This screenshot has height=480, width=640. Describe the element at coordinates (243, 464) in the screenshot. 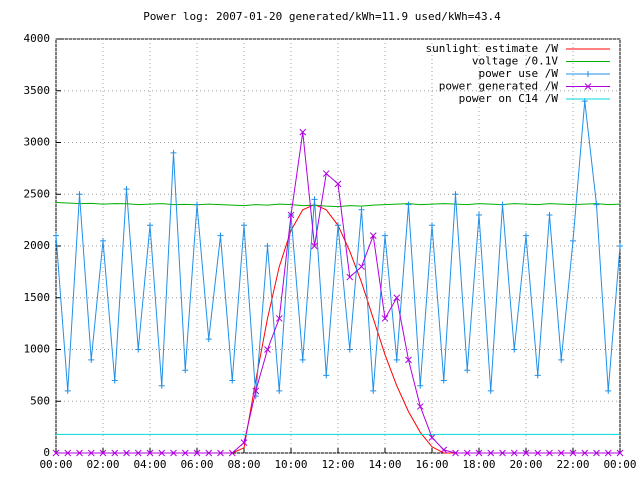

I see `x-tick-label: 08:00` at that location.